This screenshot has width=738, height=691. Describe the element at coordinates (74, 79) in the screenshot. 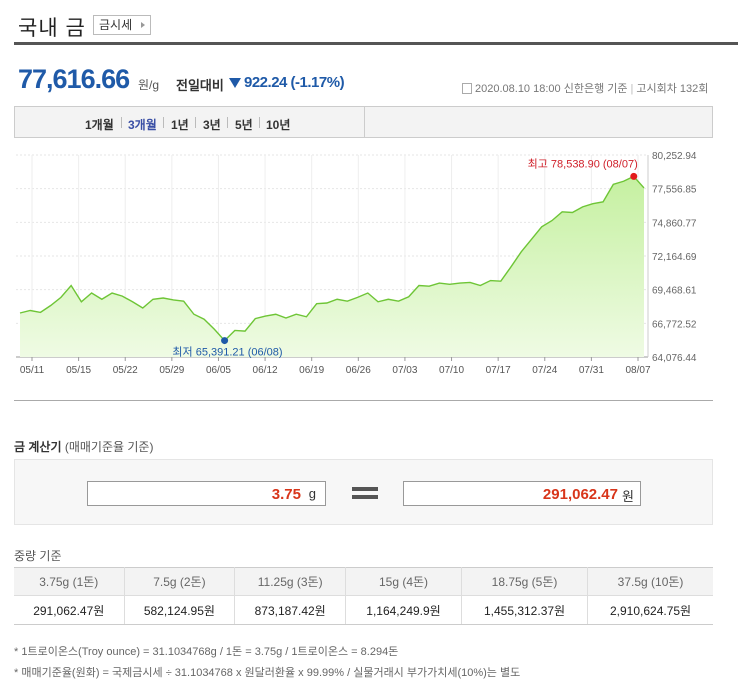

I see `current-price: 77,616.66` at that location.